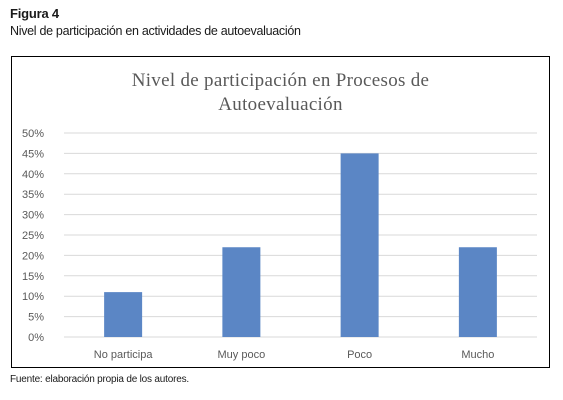 This screenshot has width=563, height=400. Describe the element at coordinates (242, 355) in the screenshot. I see `x-tick-label: Muy poco` at that location.